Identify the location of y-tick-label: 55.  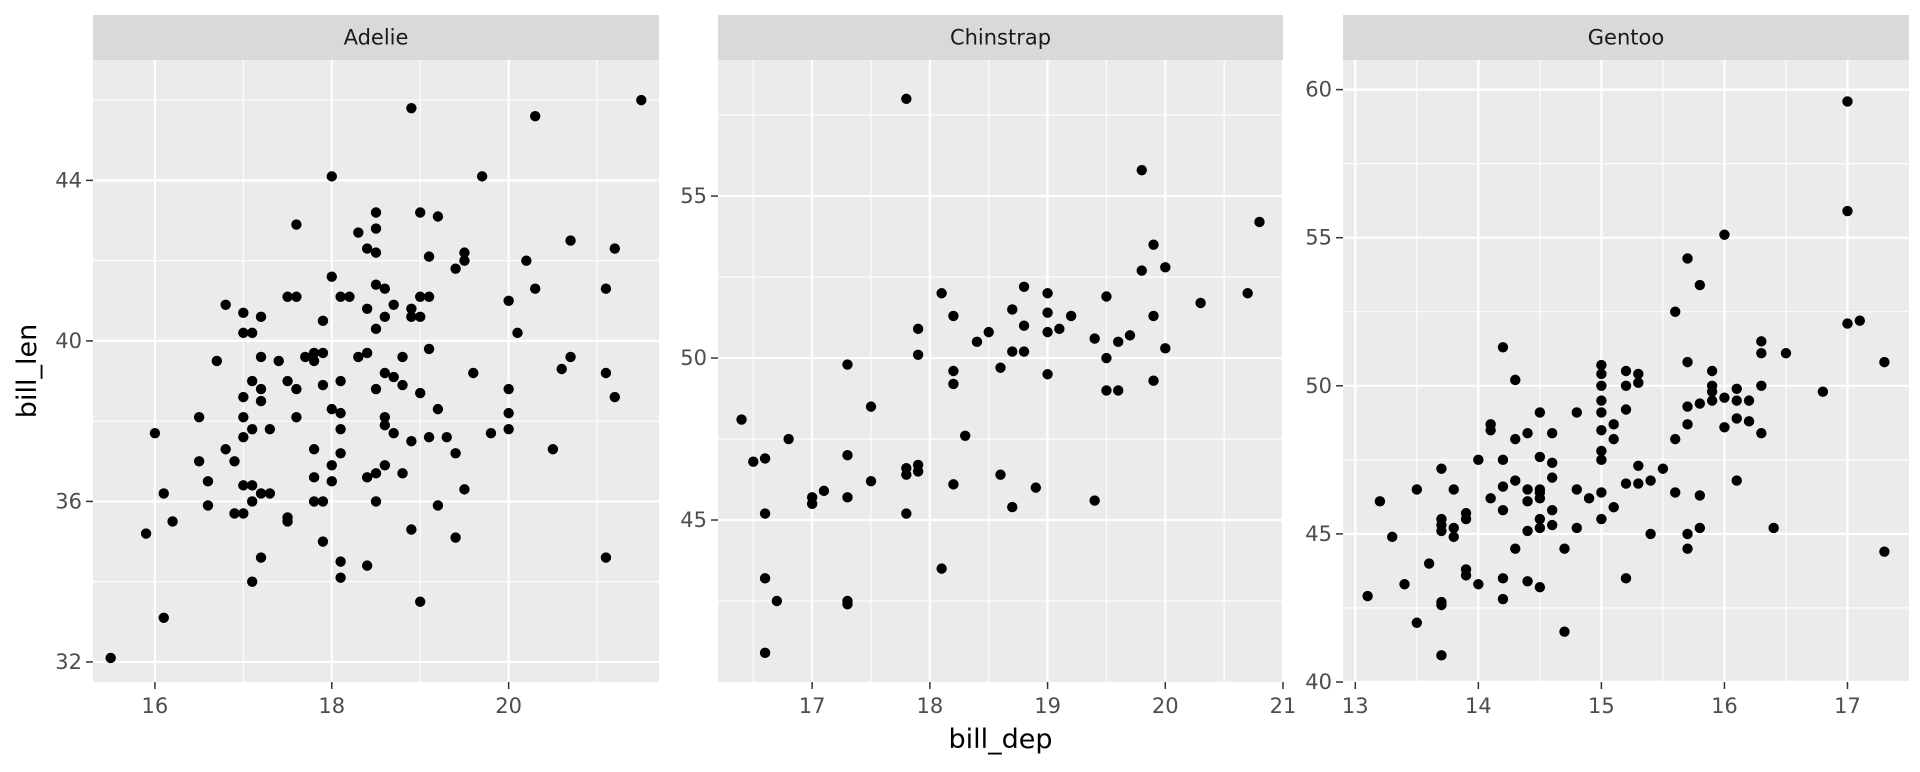
(1318, 238).